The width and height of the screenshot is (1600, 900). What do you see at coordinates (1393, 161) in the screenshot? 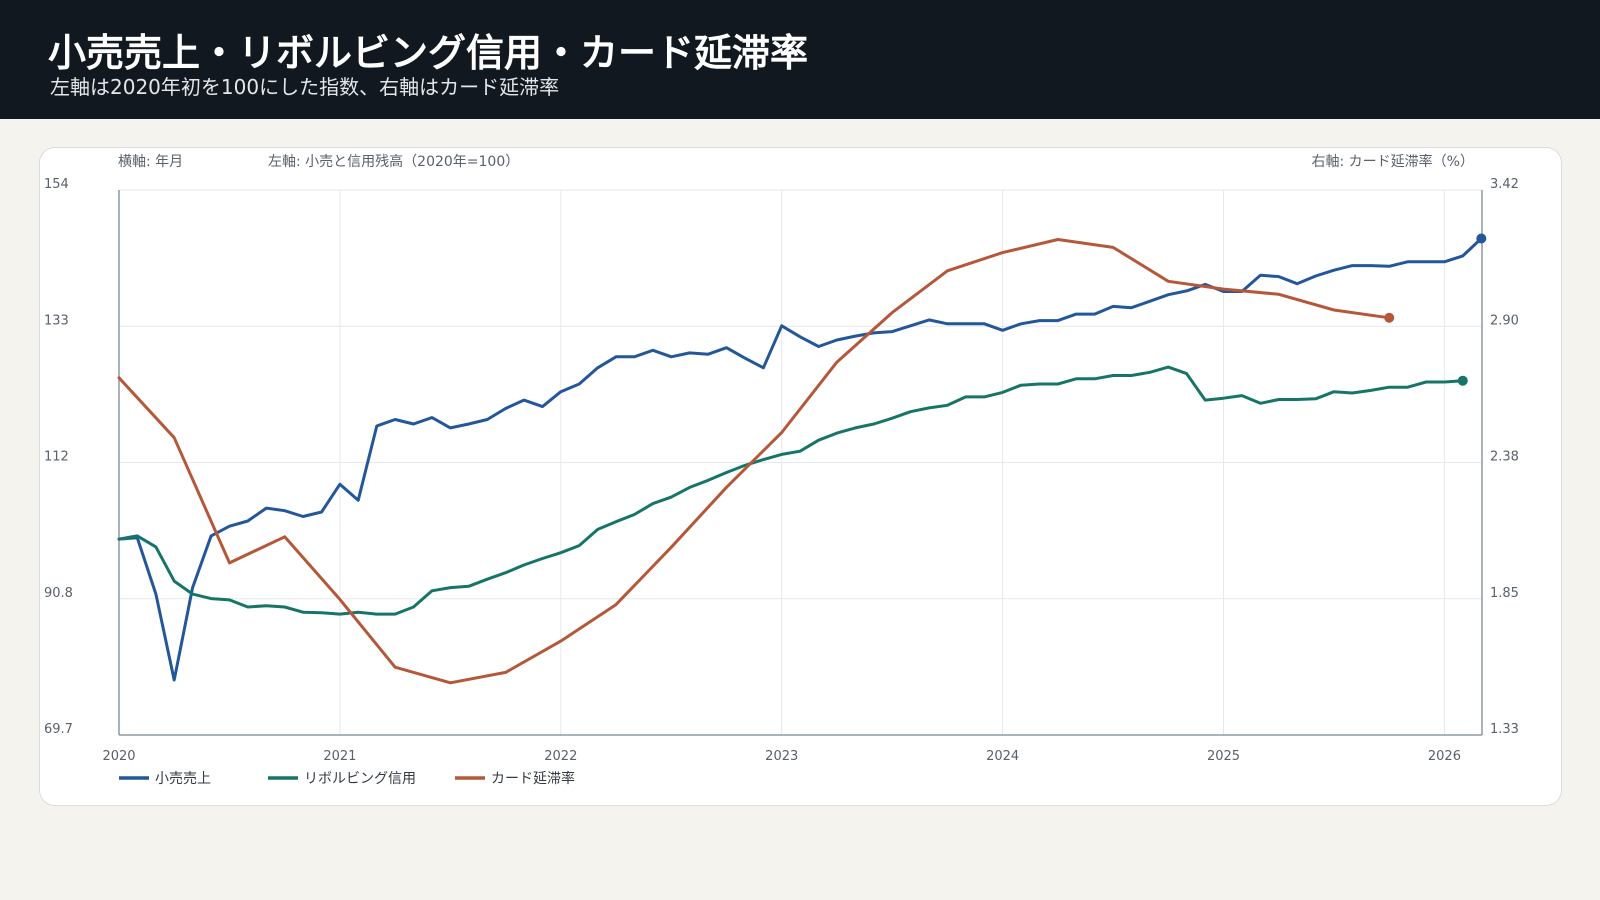
I see `right-axis-name: 右軸: カード延滞率（%）` at bounding box center [1393, 161].